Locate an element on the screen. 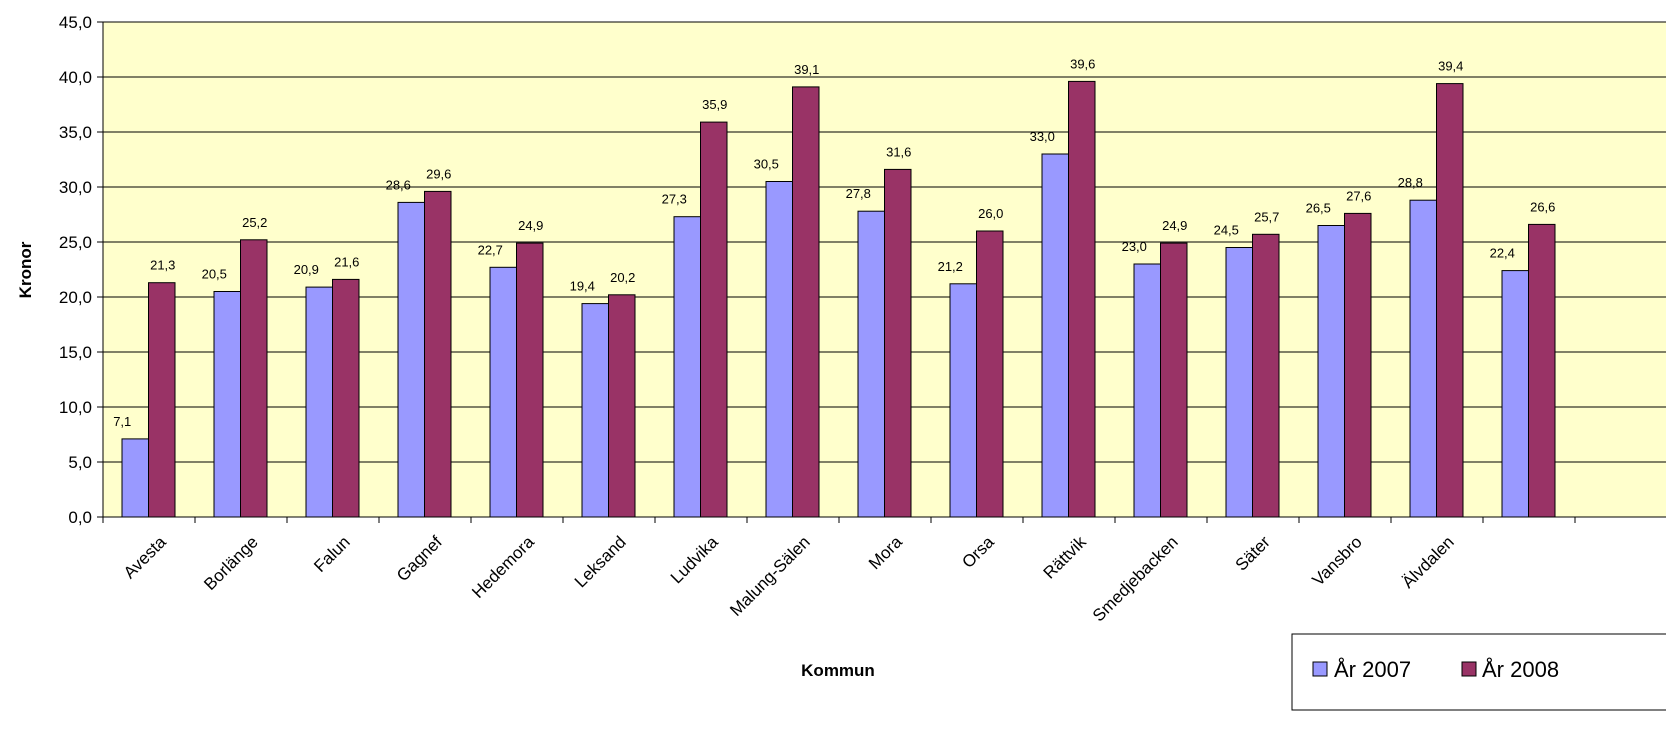  legend-swatch-2007 is located at coordinates (1320, 669).